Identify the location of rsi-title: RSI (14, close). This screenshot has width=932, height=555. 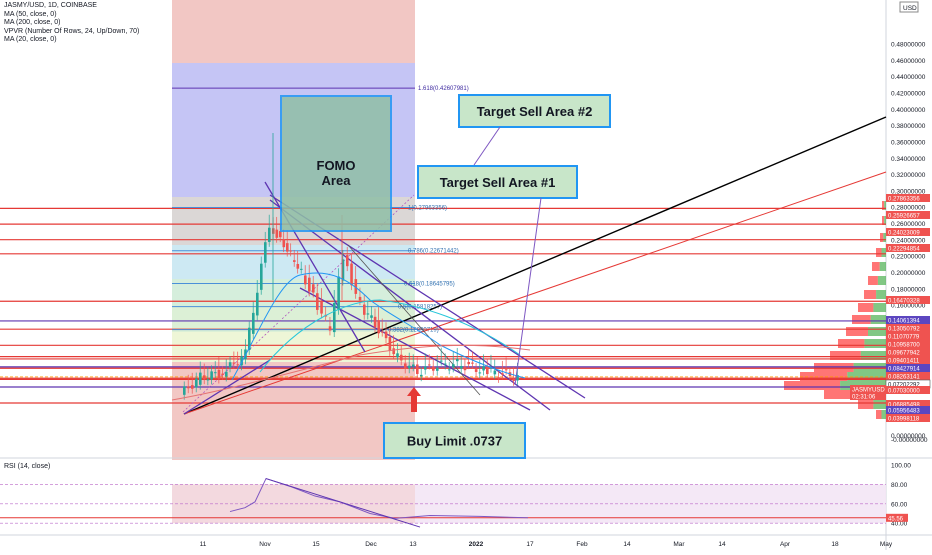
(27, 466).